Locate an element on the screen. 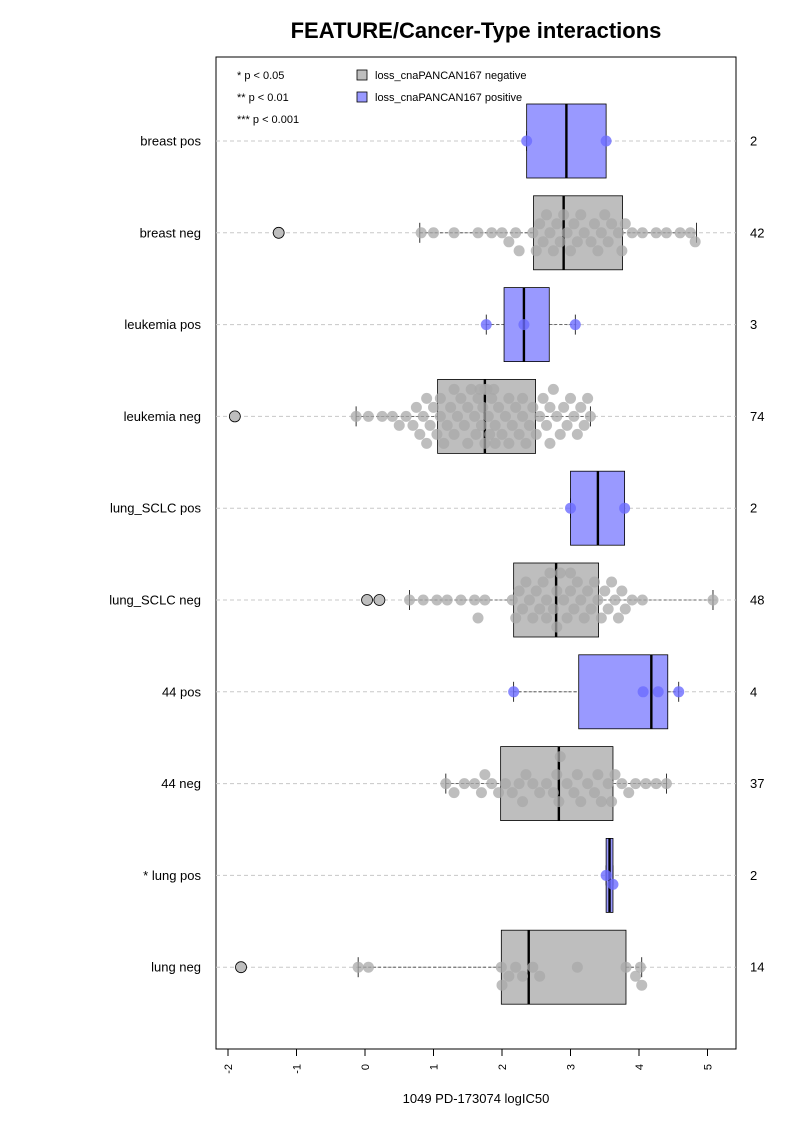 The width and height of the screenshot is (793, 1122). sig-legend-1: * p < 0.05 is located at coordinates (260, 76).